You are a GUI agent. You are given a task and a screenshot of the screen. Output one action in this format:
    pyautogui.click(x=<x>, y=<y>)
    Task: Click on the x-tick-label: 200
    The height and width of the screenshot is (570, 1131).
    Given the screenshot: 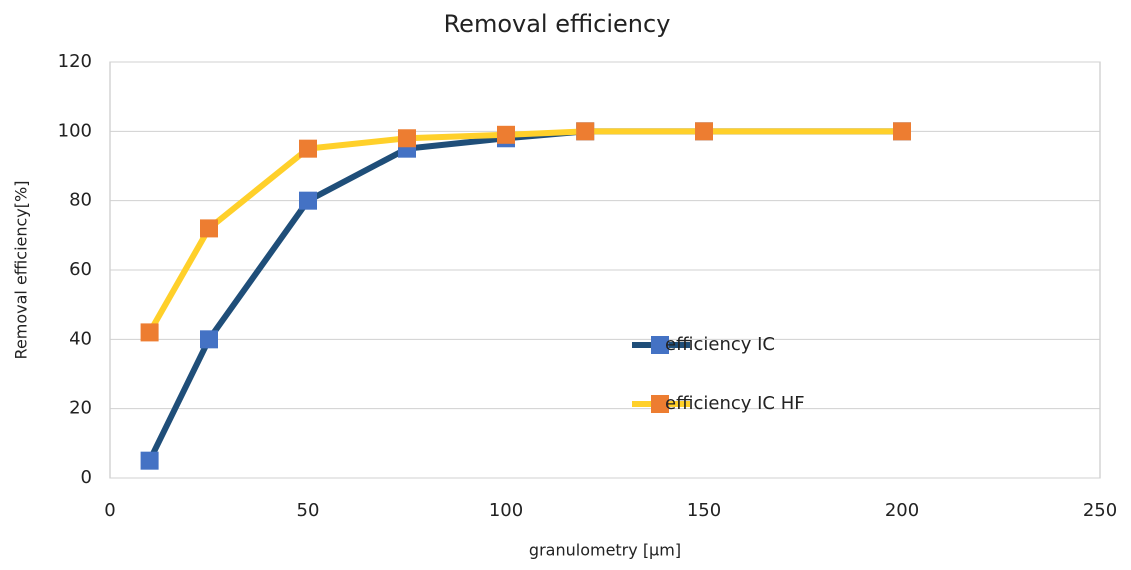 What is the action you would take?
    pyautogui.click(x=902, y=510)
    